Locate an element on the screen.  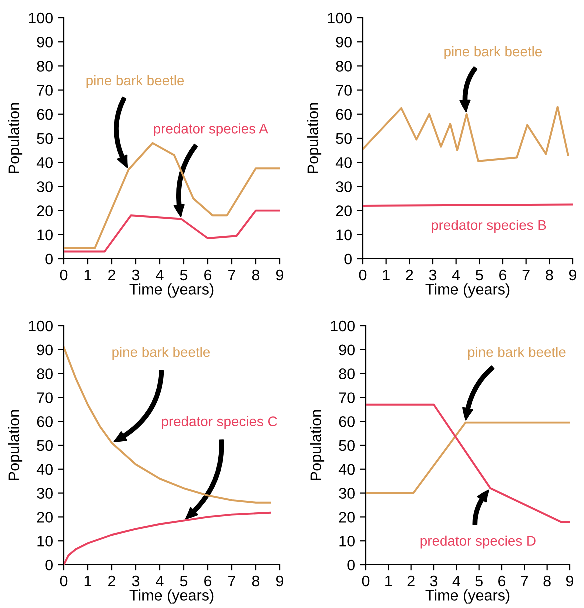
text: predator species C is located at coordinates (220, 423).